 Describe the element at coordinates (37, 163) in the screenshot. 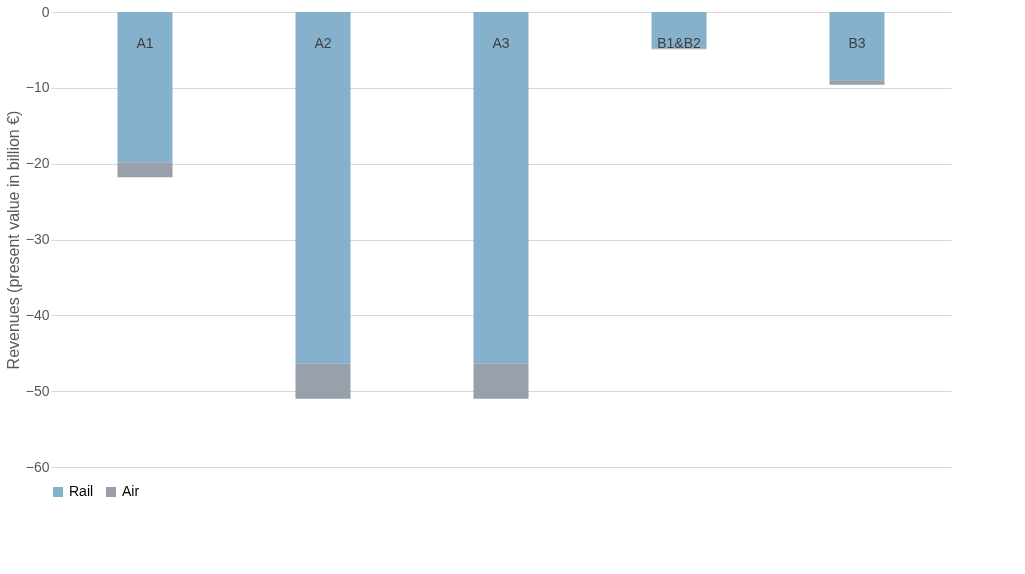

I see `y-tick-label: −20` at that location.